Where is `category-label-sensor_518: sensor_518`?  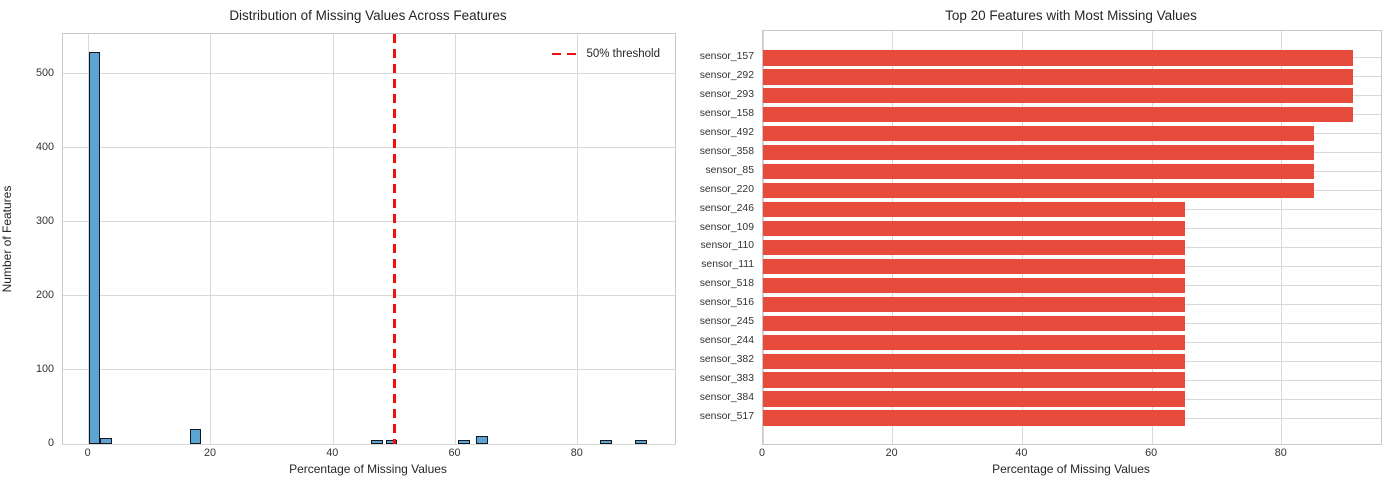
category-label-sensor_518: sensor_518 is located at coordinates (726, 284).